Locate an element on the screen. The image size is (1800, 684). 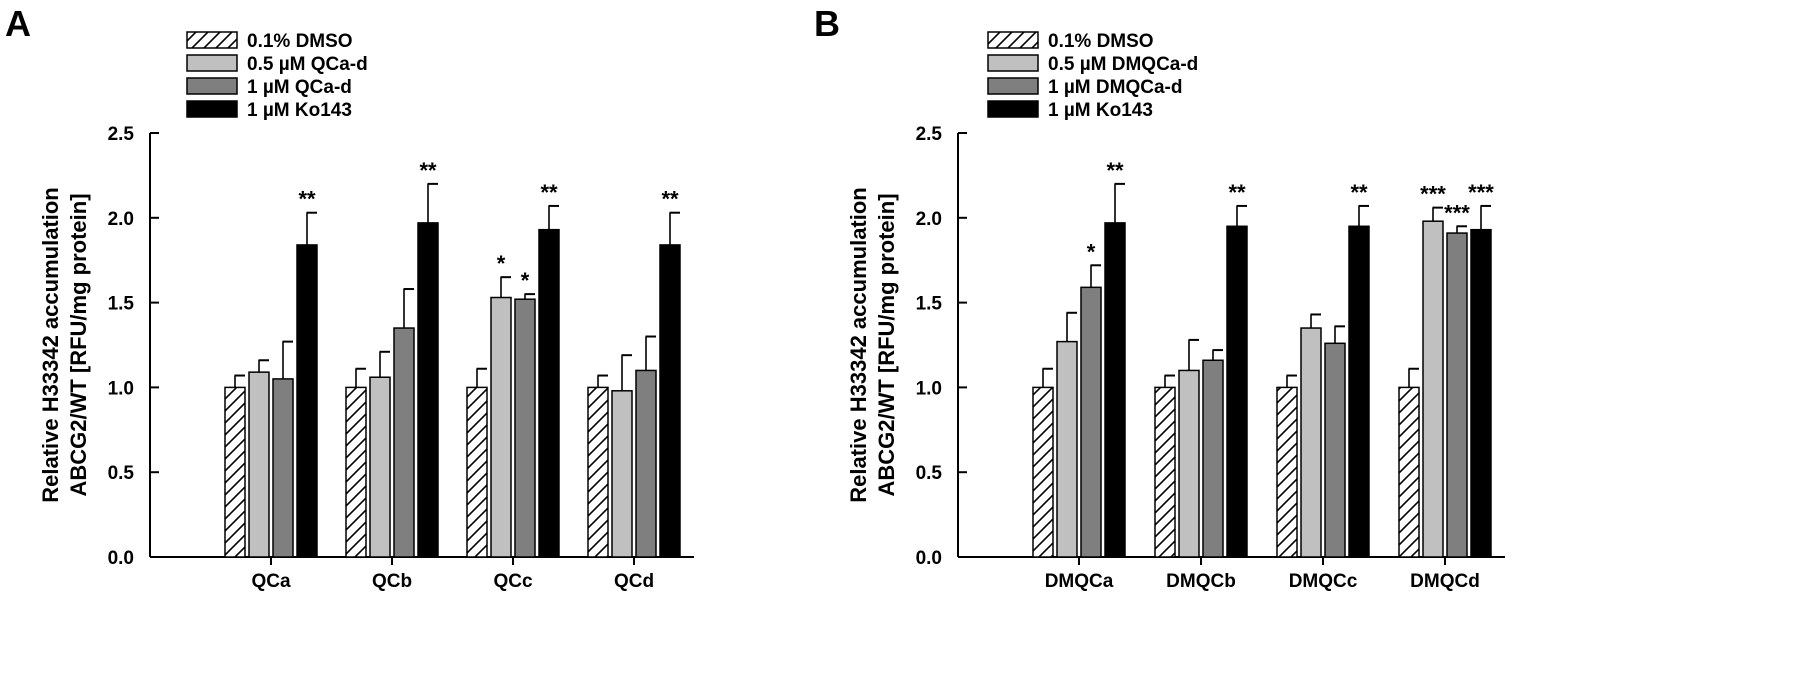
panel-b-ylabel-line-1: Relative H33342 accumulation is located at coordinates (858, 344).